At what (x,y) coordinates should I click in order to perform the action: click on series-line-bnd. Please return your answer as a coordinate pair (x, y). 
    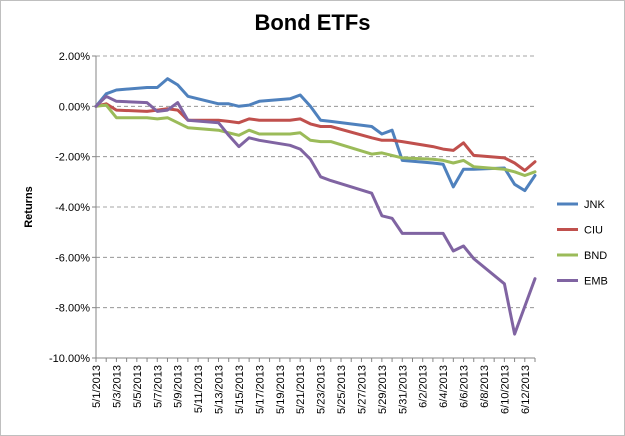
    Looking at the image, I should click on (315, 140).